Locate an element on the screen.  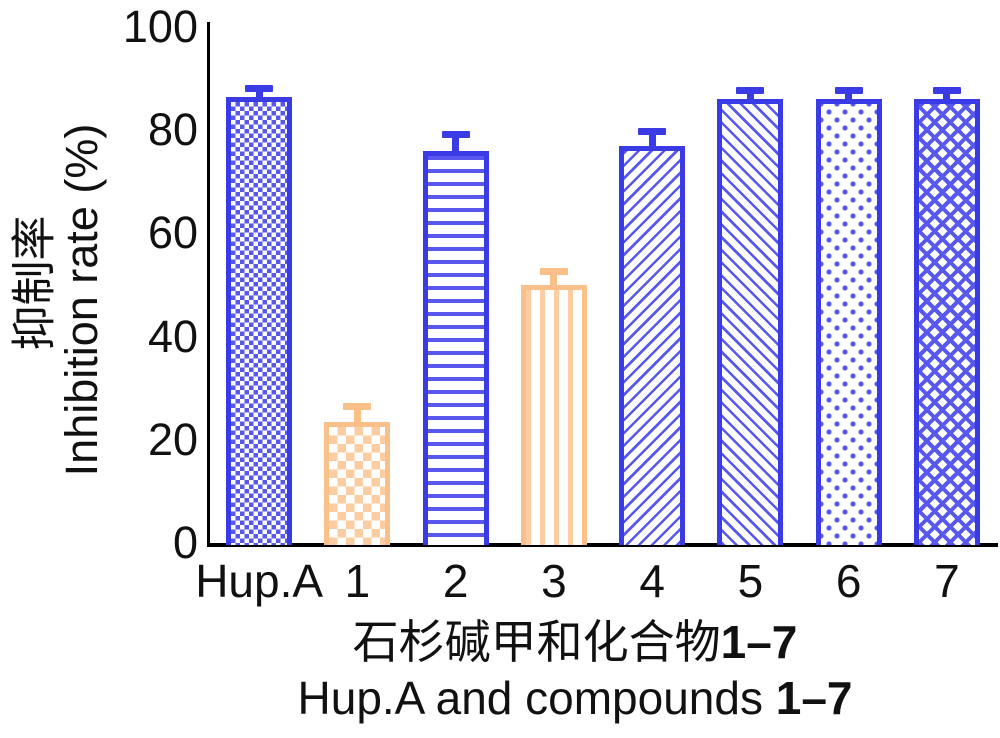
bar-hup-a is located at coordinates (259, 320).